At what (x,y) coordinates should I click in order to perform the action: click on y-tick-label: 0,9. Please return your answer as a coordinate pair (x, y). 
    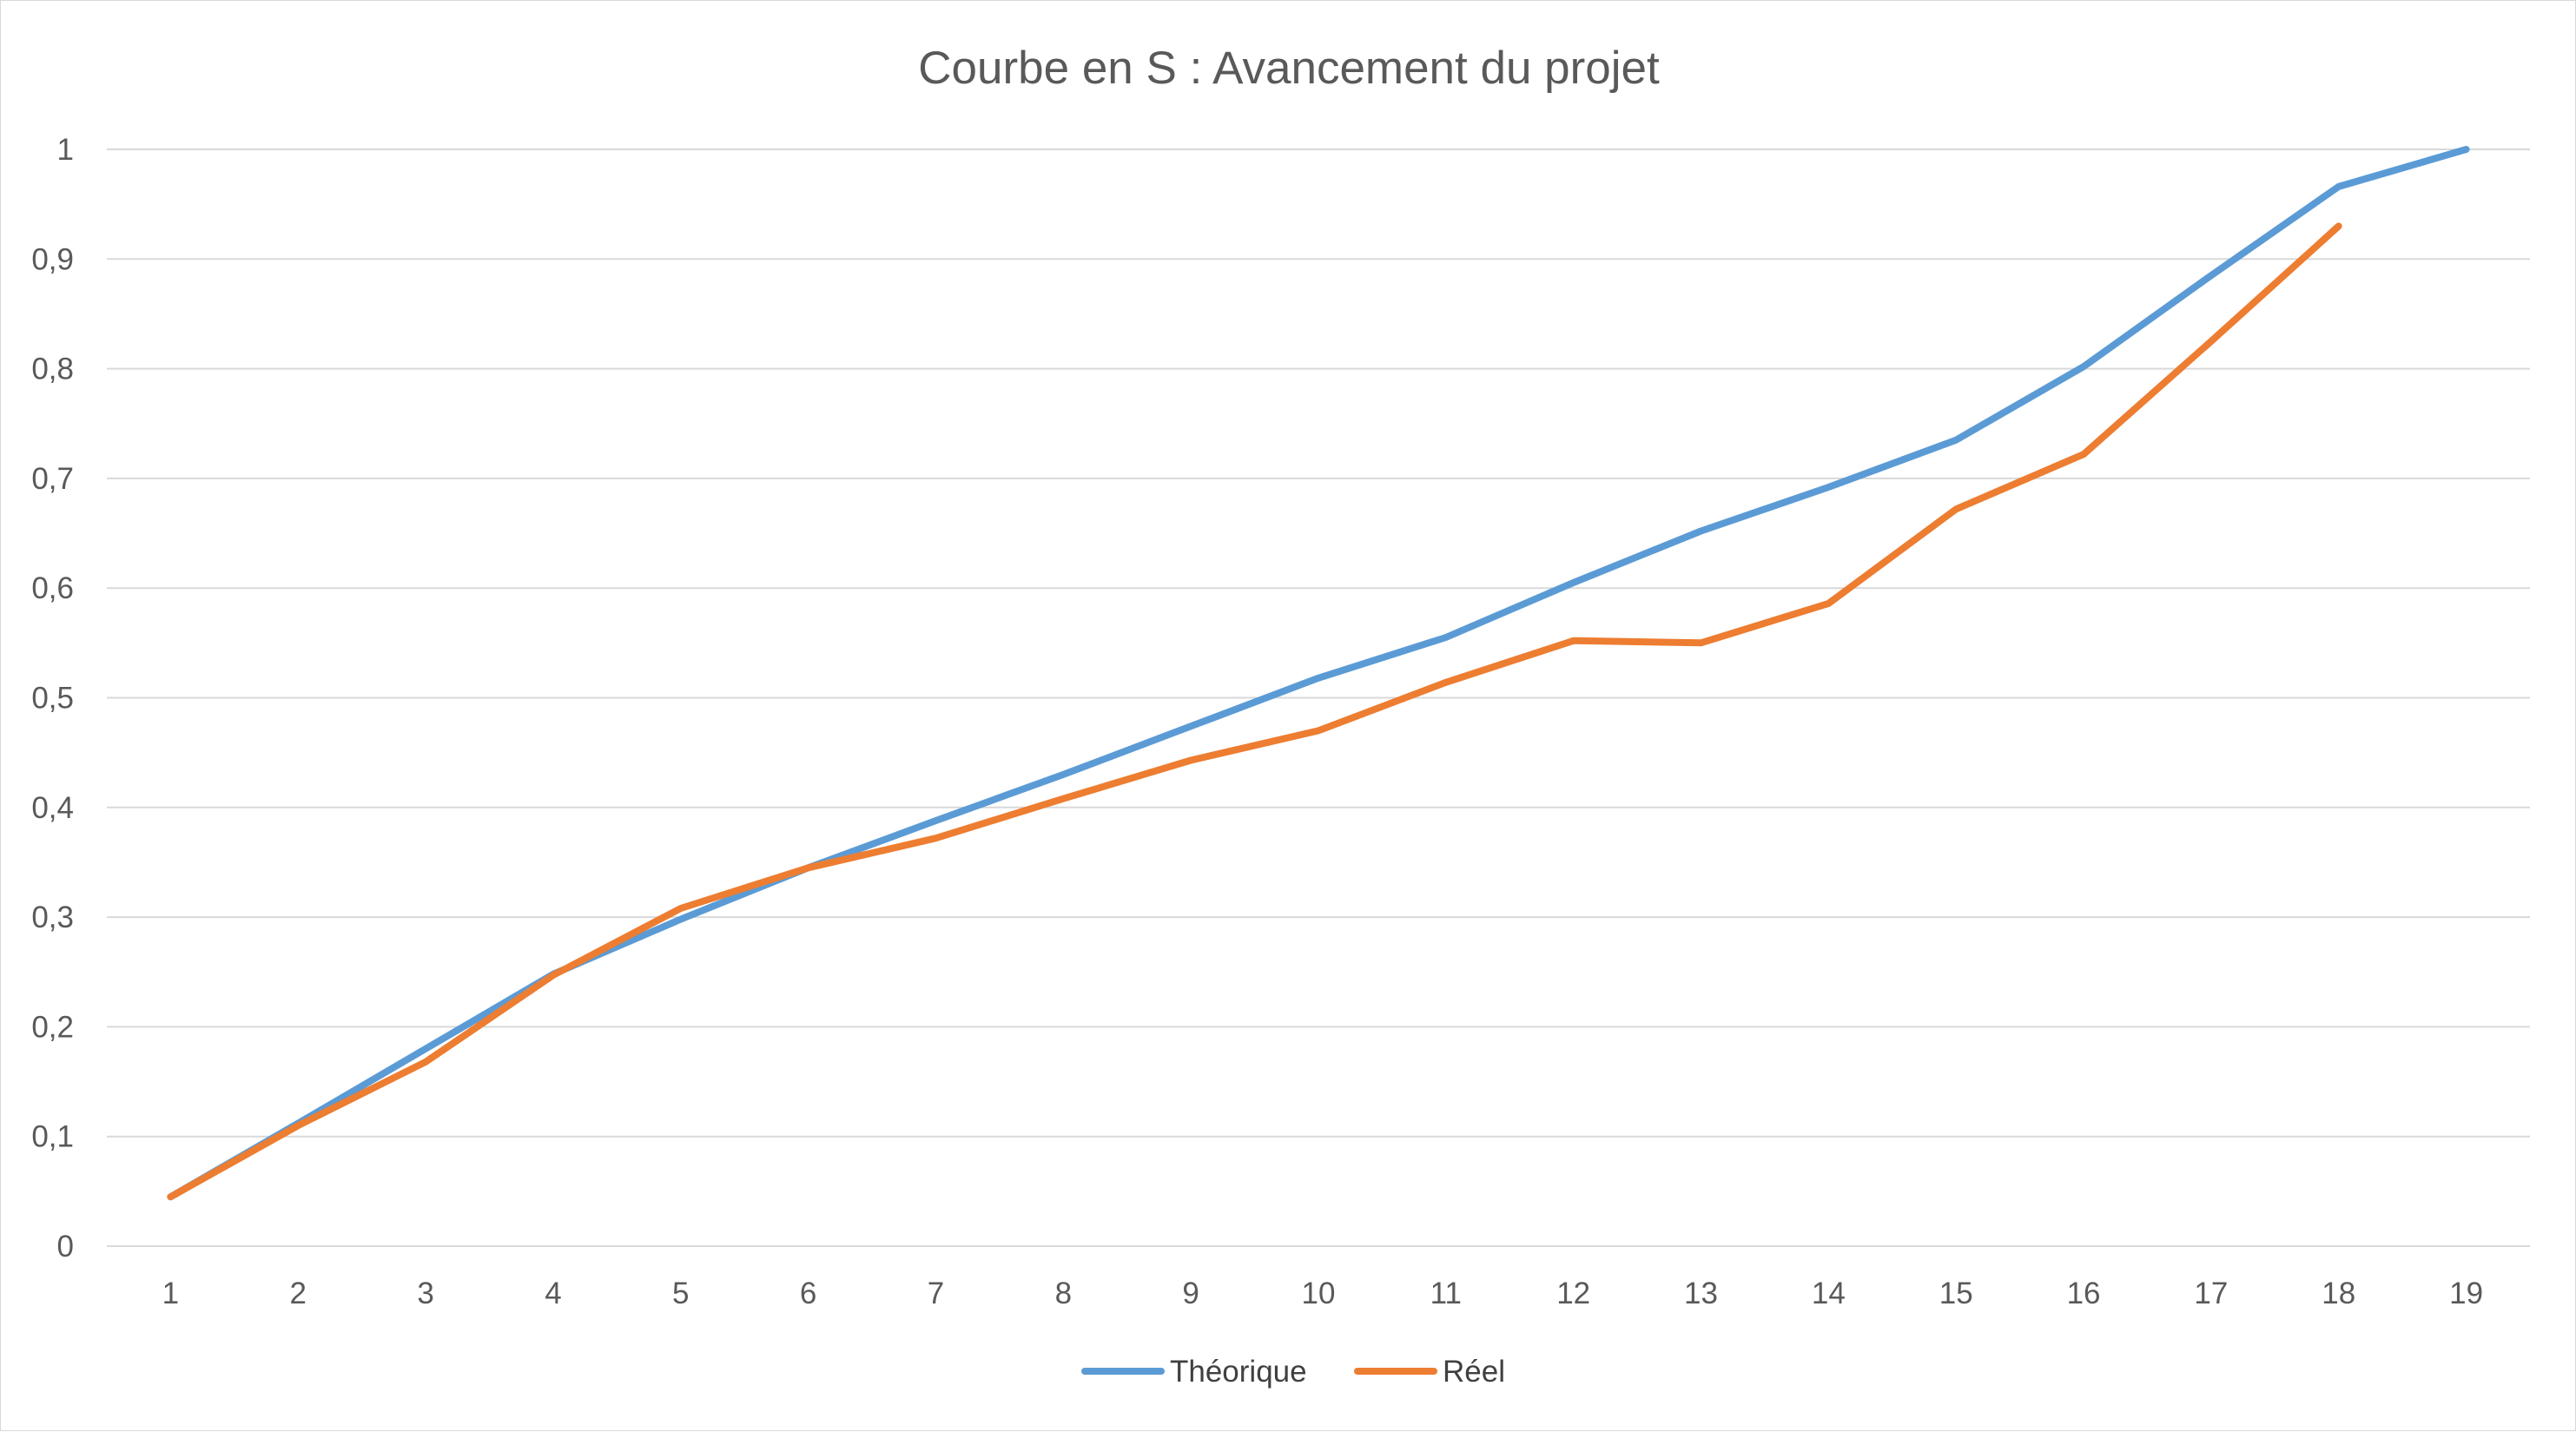
    Looking at the image, I should click on (52, 259).